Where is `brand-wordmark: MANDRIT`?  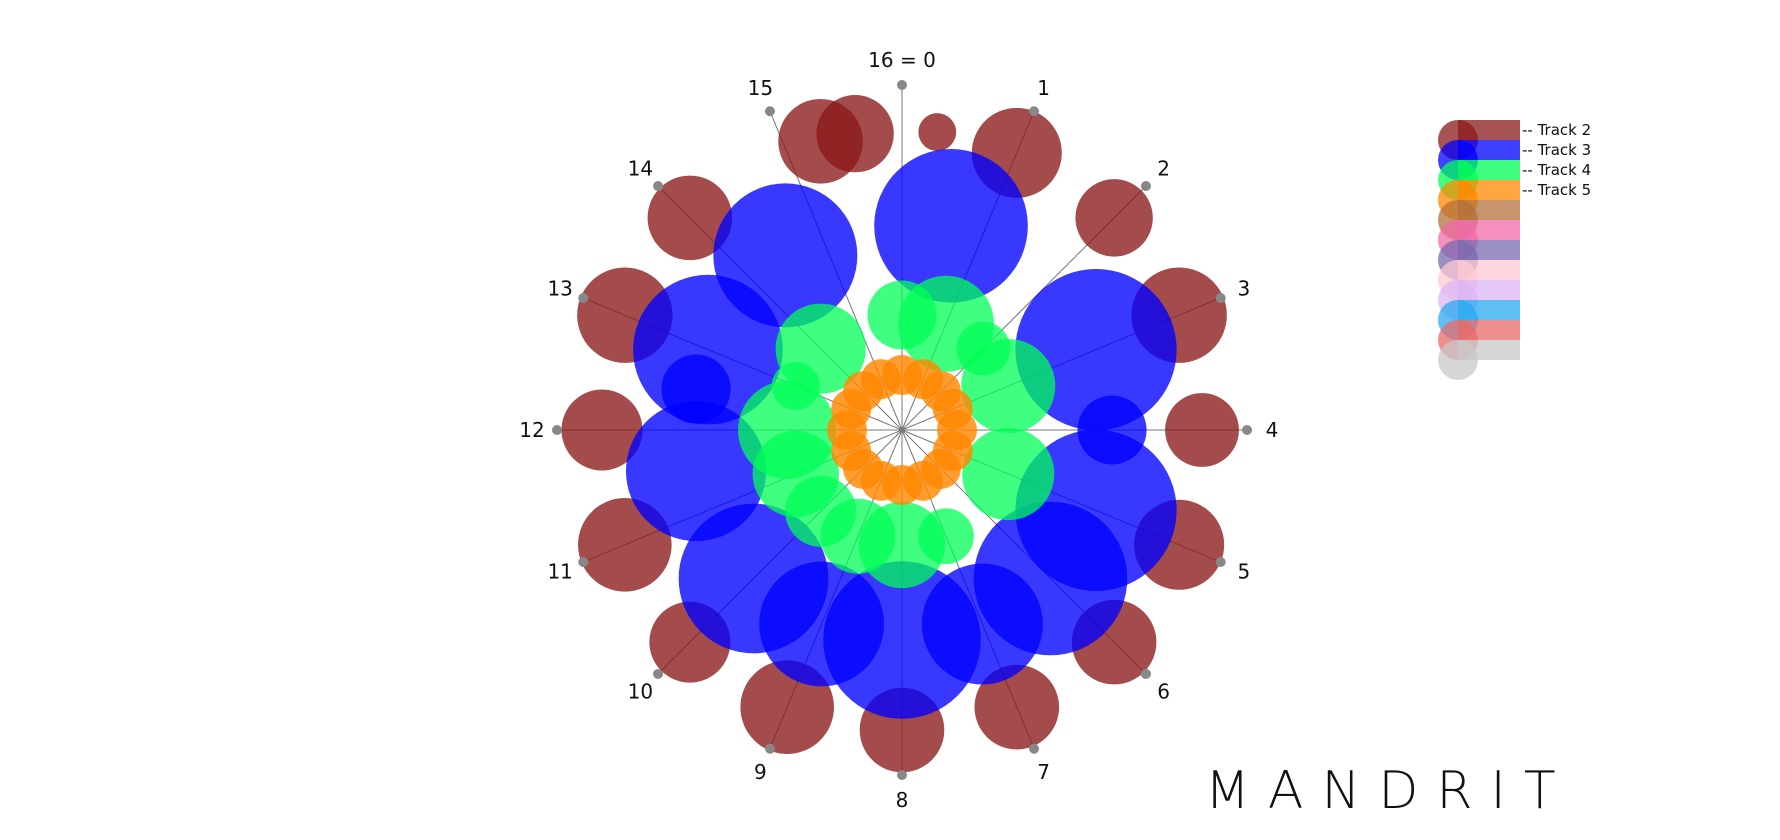
brand-wordmark: MANDRIT is located at coordinates (1389, 791).